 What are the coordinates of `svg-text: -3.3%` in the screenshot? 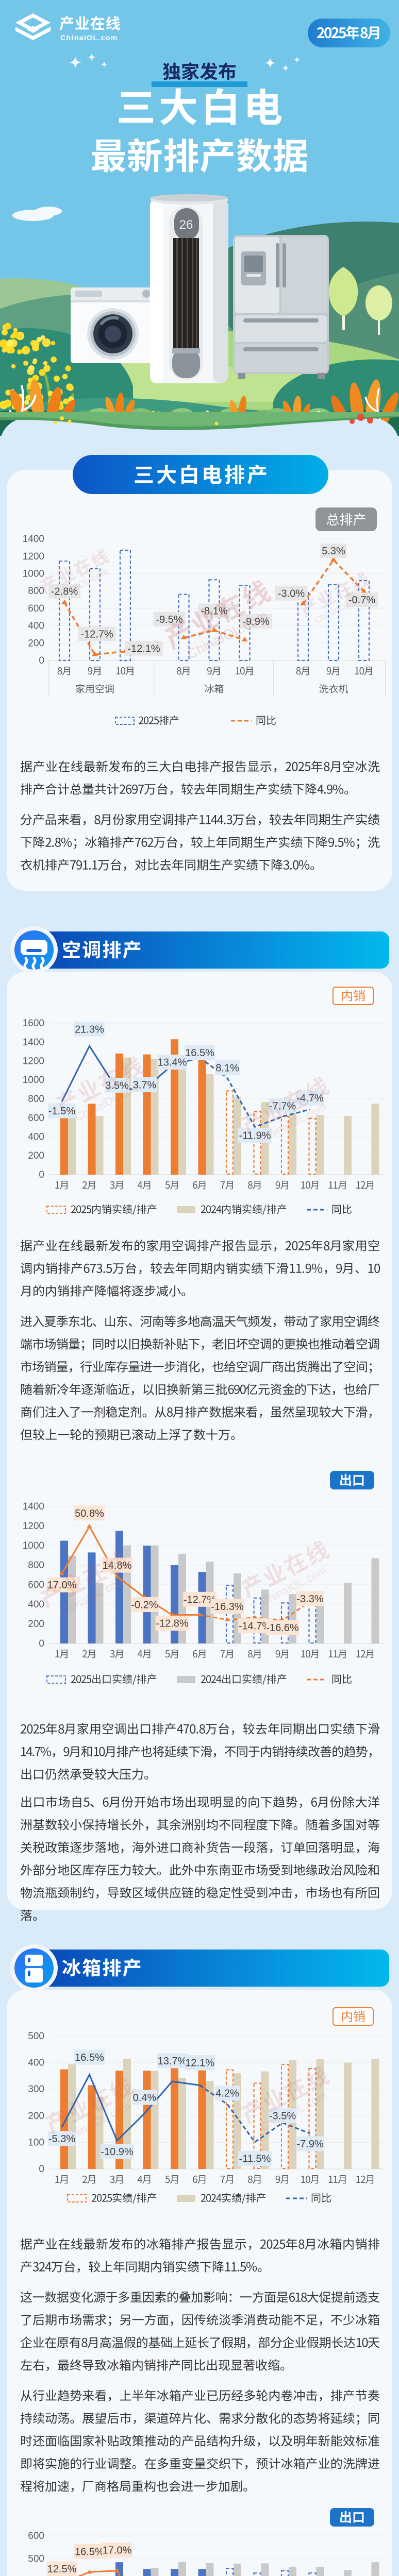 It's located at (309, 1599).